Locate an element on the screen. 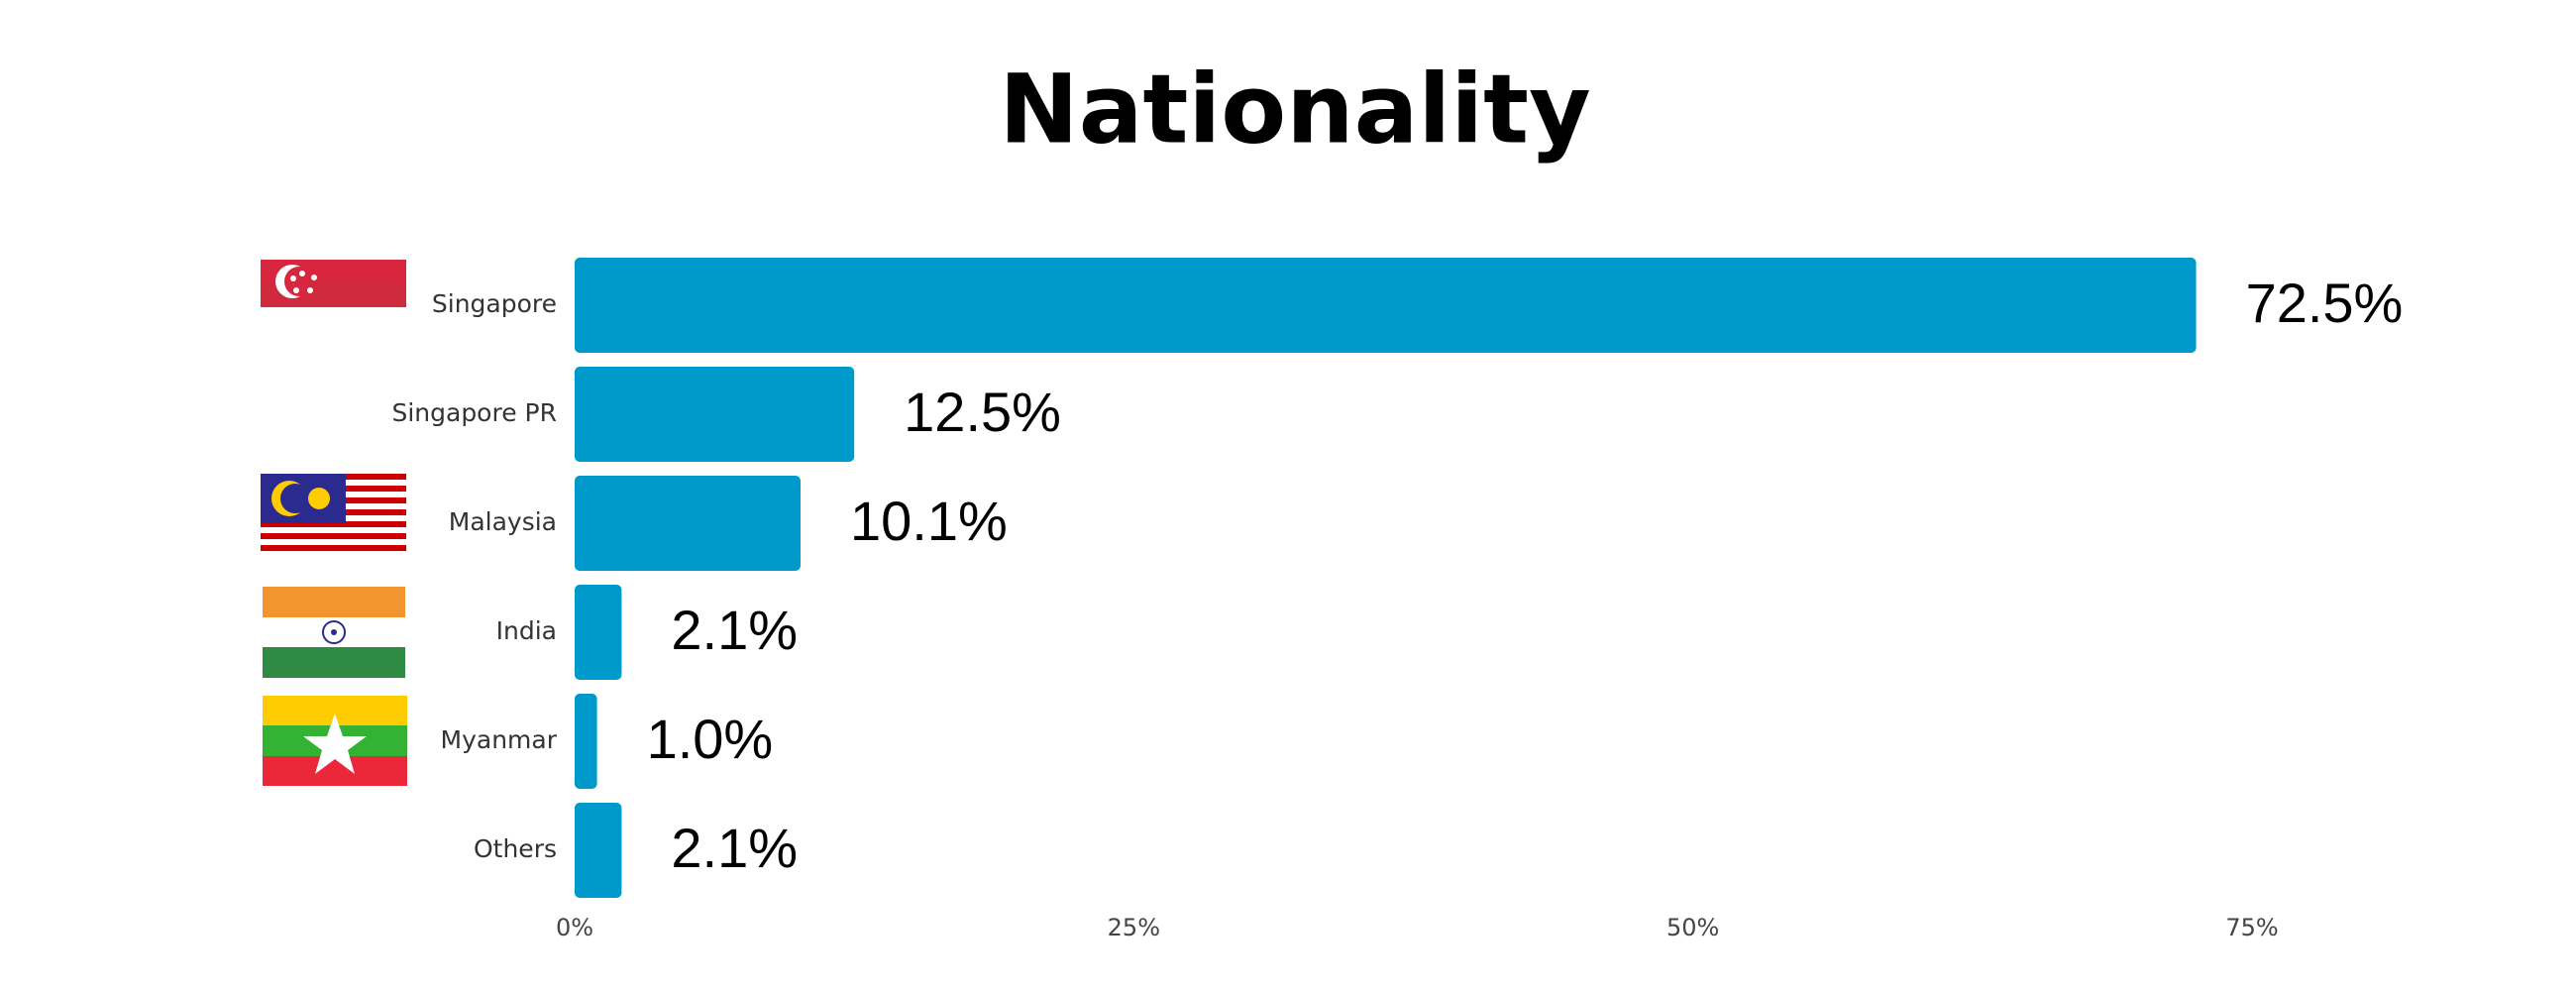 Image resolution: width=2576 pixels, height=992 pixels. y-tick-label: Malaysia is located at coordinates (503, 521).